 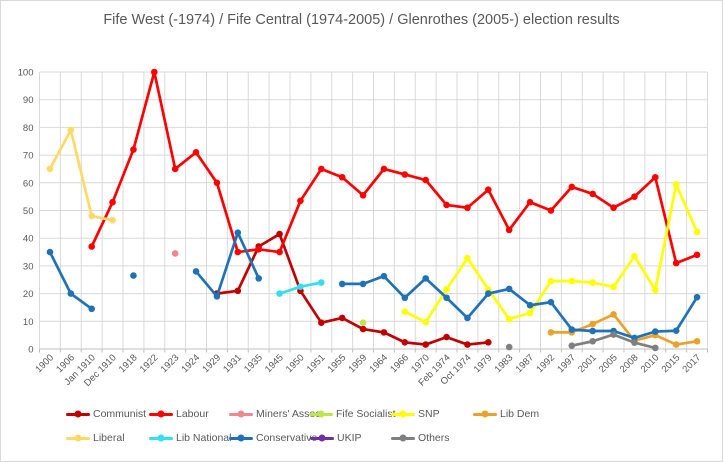 What do you see at coordinates (566, 363) in the screenshot?
I see `x-axis-label: 1997` at bounding box center [566, 363].